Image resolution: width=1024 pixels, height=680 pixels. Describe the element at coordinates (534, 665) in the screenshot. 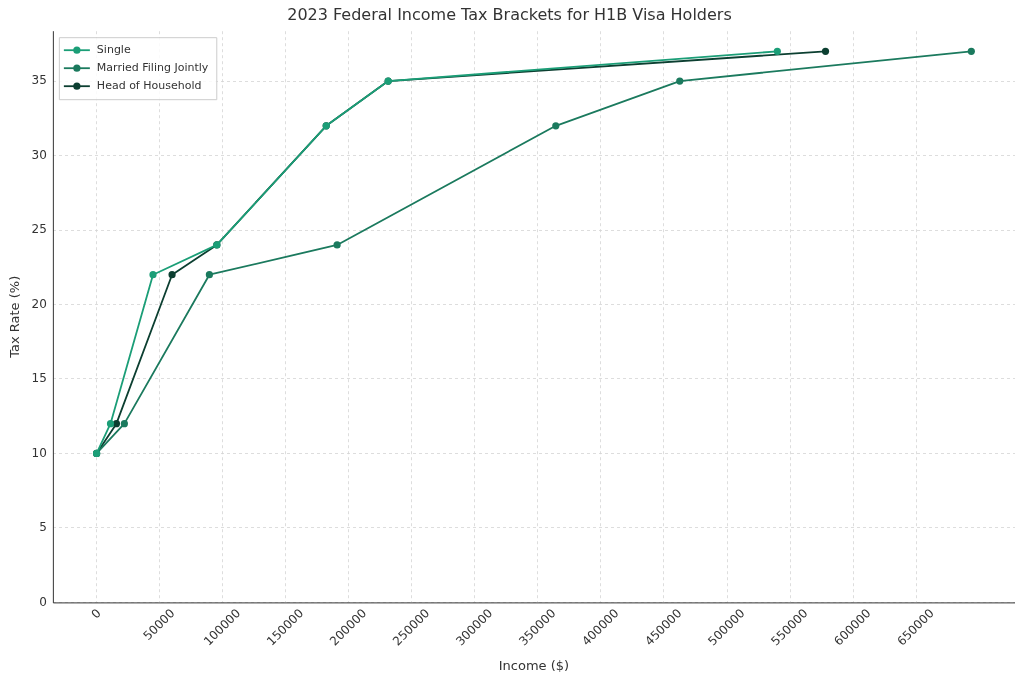

I see `x-axis-title: Income ($)` at that location.